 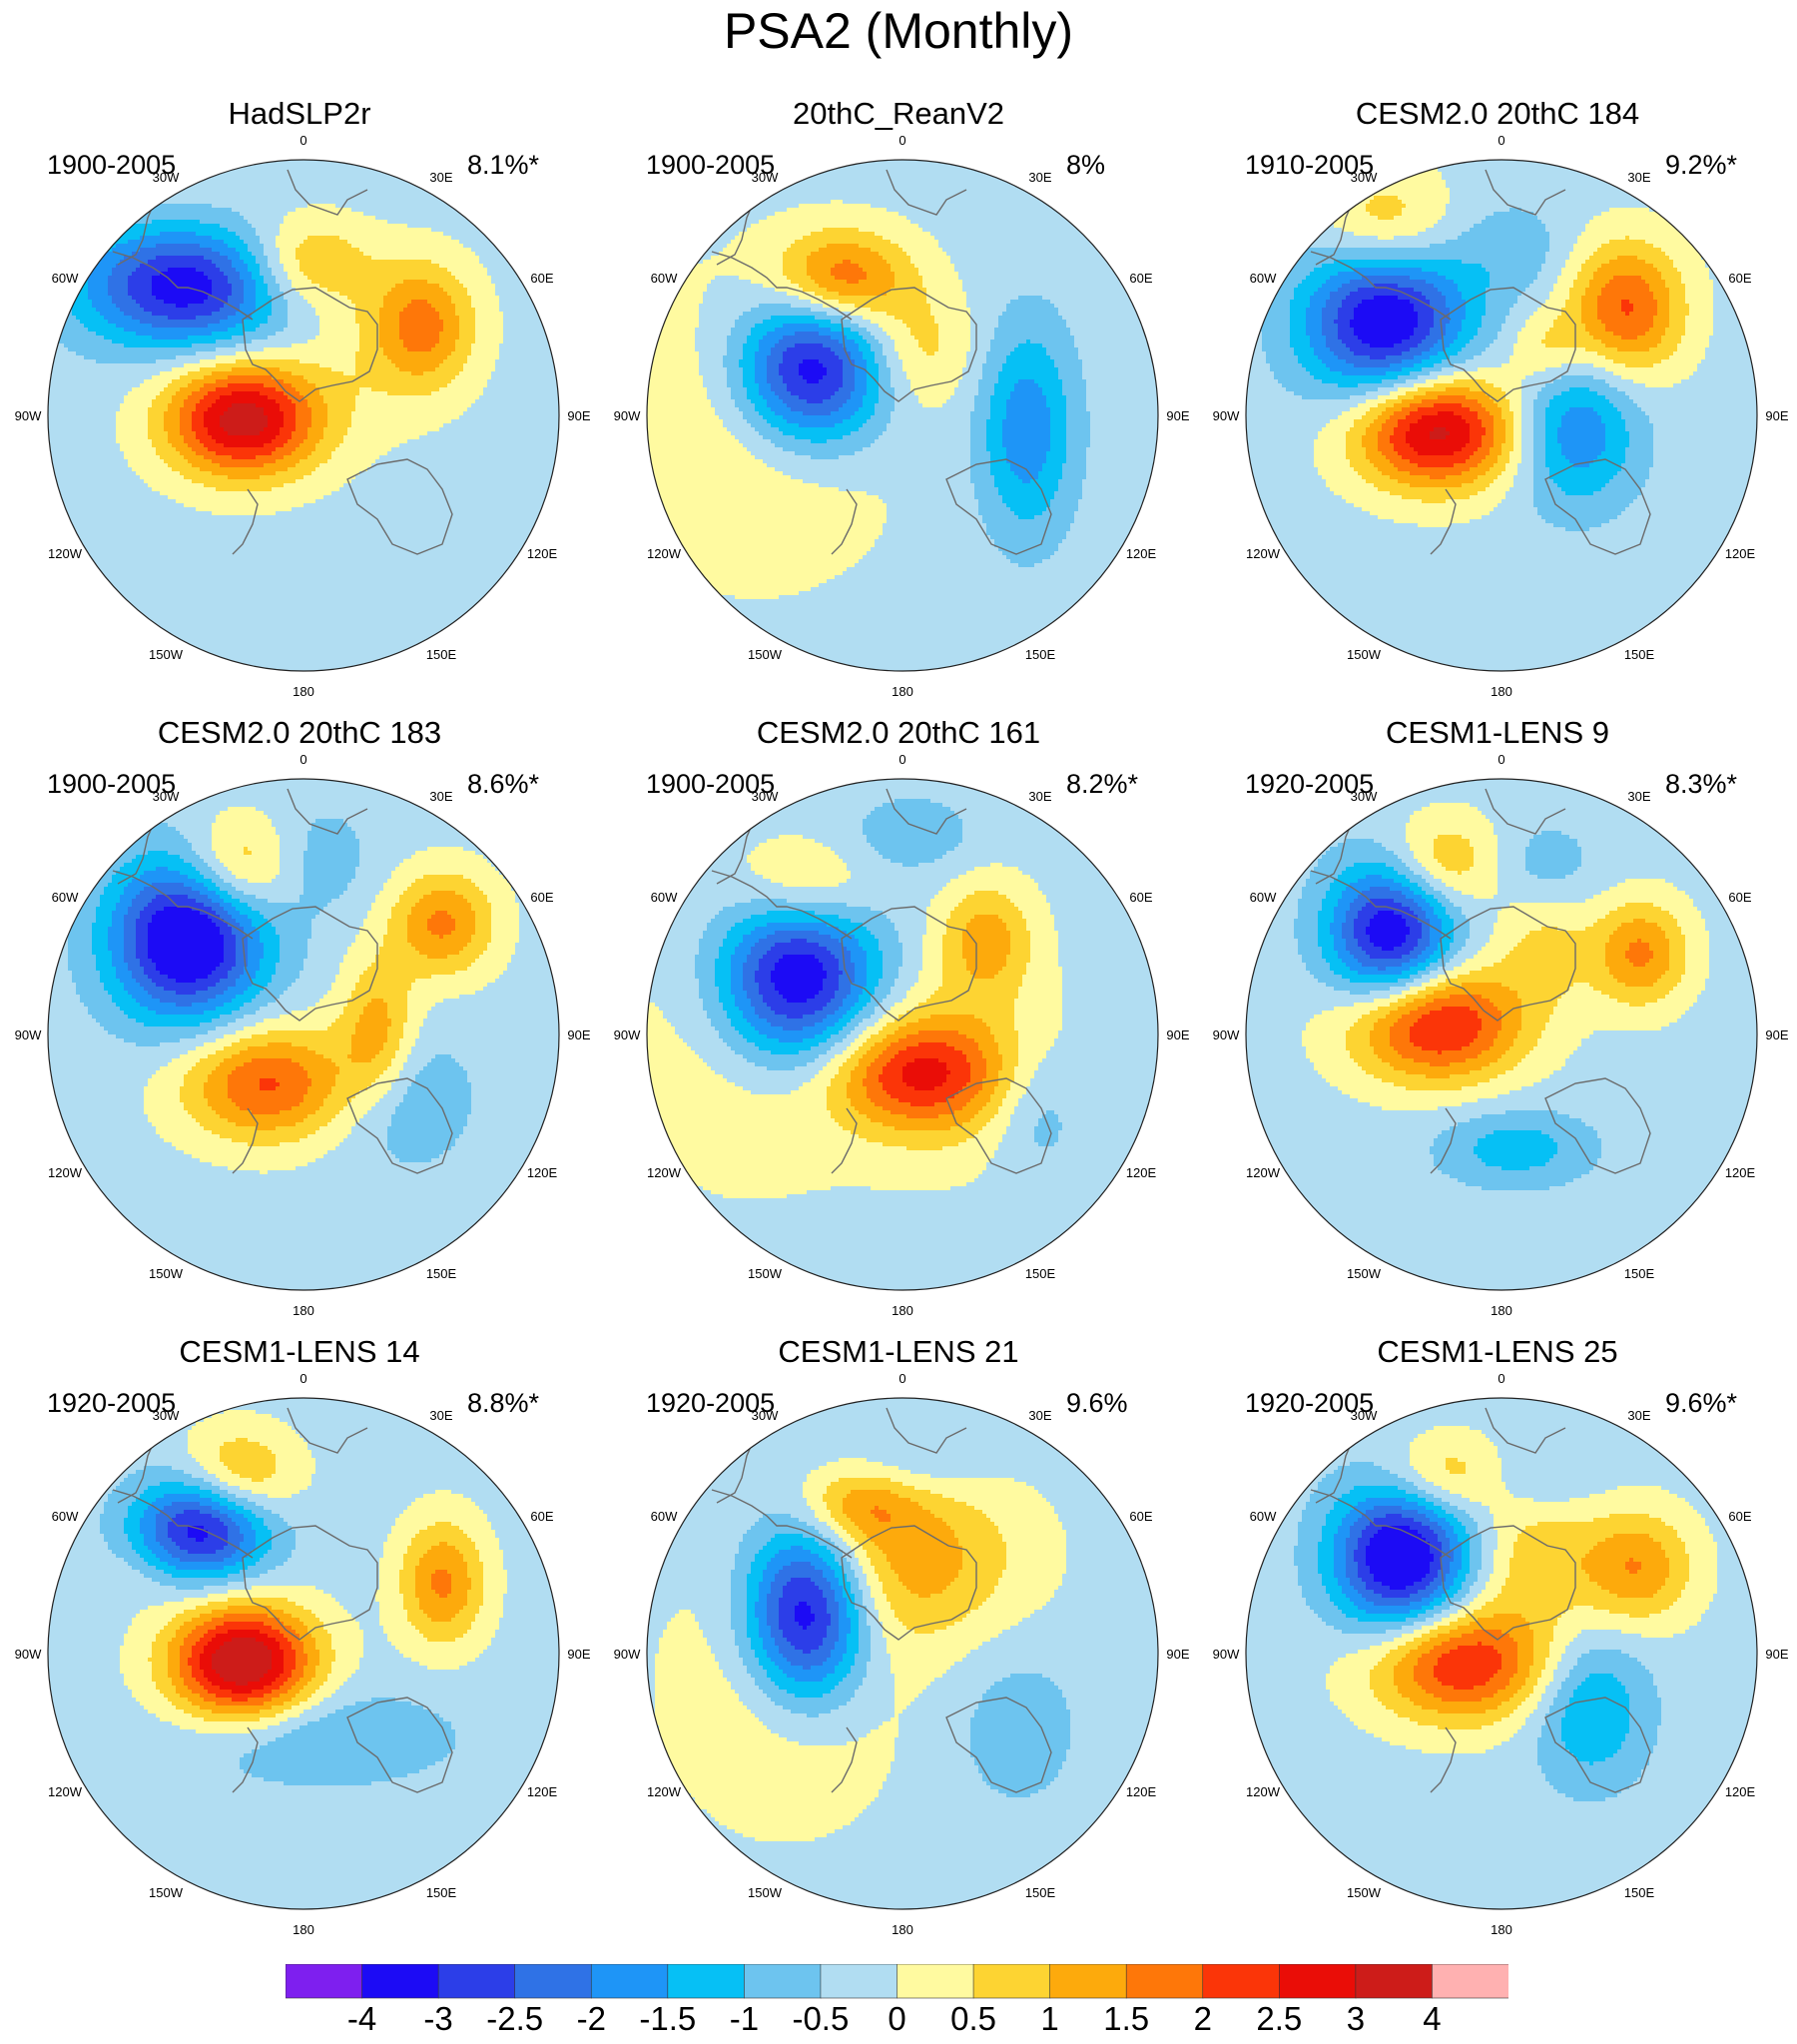 I want to click on panel-title: CESM1-LENS 25, so click(x=1497, y=1352).